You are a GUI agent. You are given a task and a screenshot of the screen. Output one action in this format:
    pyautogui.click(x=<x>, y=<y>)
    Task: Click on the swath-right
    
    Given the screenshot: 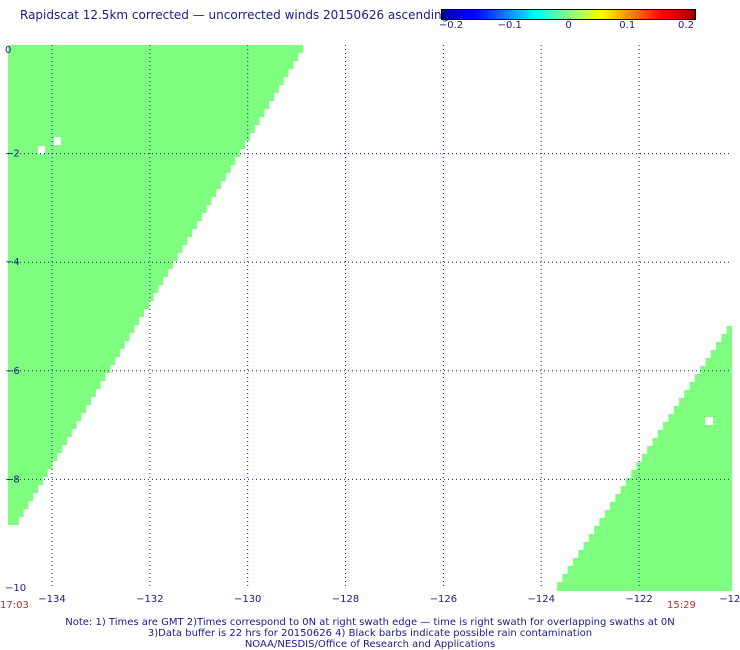 What is the action you would take?
    pyautogui.click(x=644, y=458)
    